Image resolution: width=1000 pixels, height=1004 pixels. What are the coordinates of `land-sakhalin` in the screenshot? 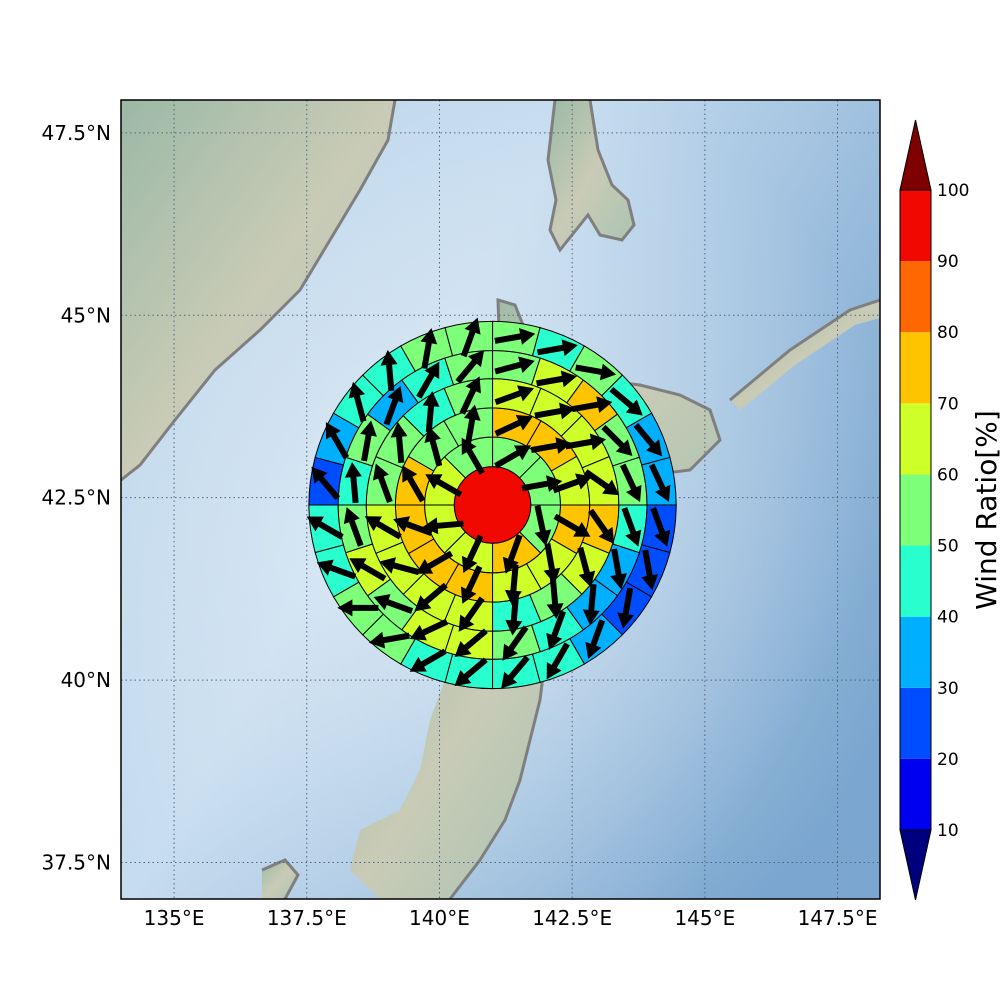 It's located at (591, 175).